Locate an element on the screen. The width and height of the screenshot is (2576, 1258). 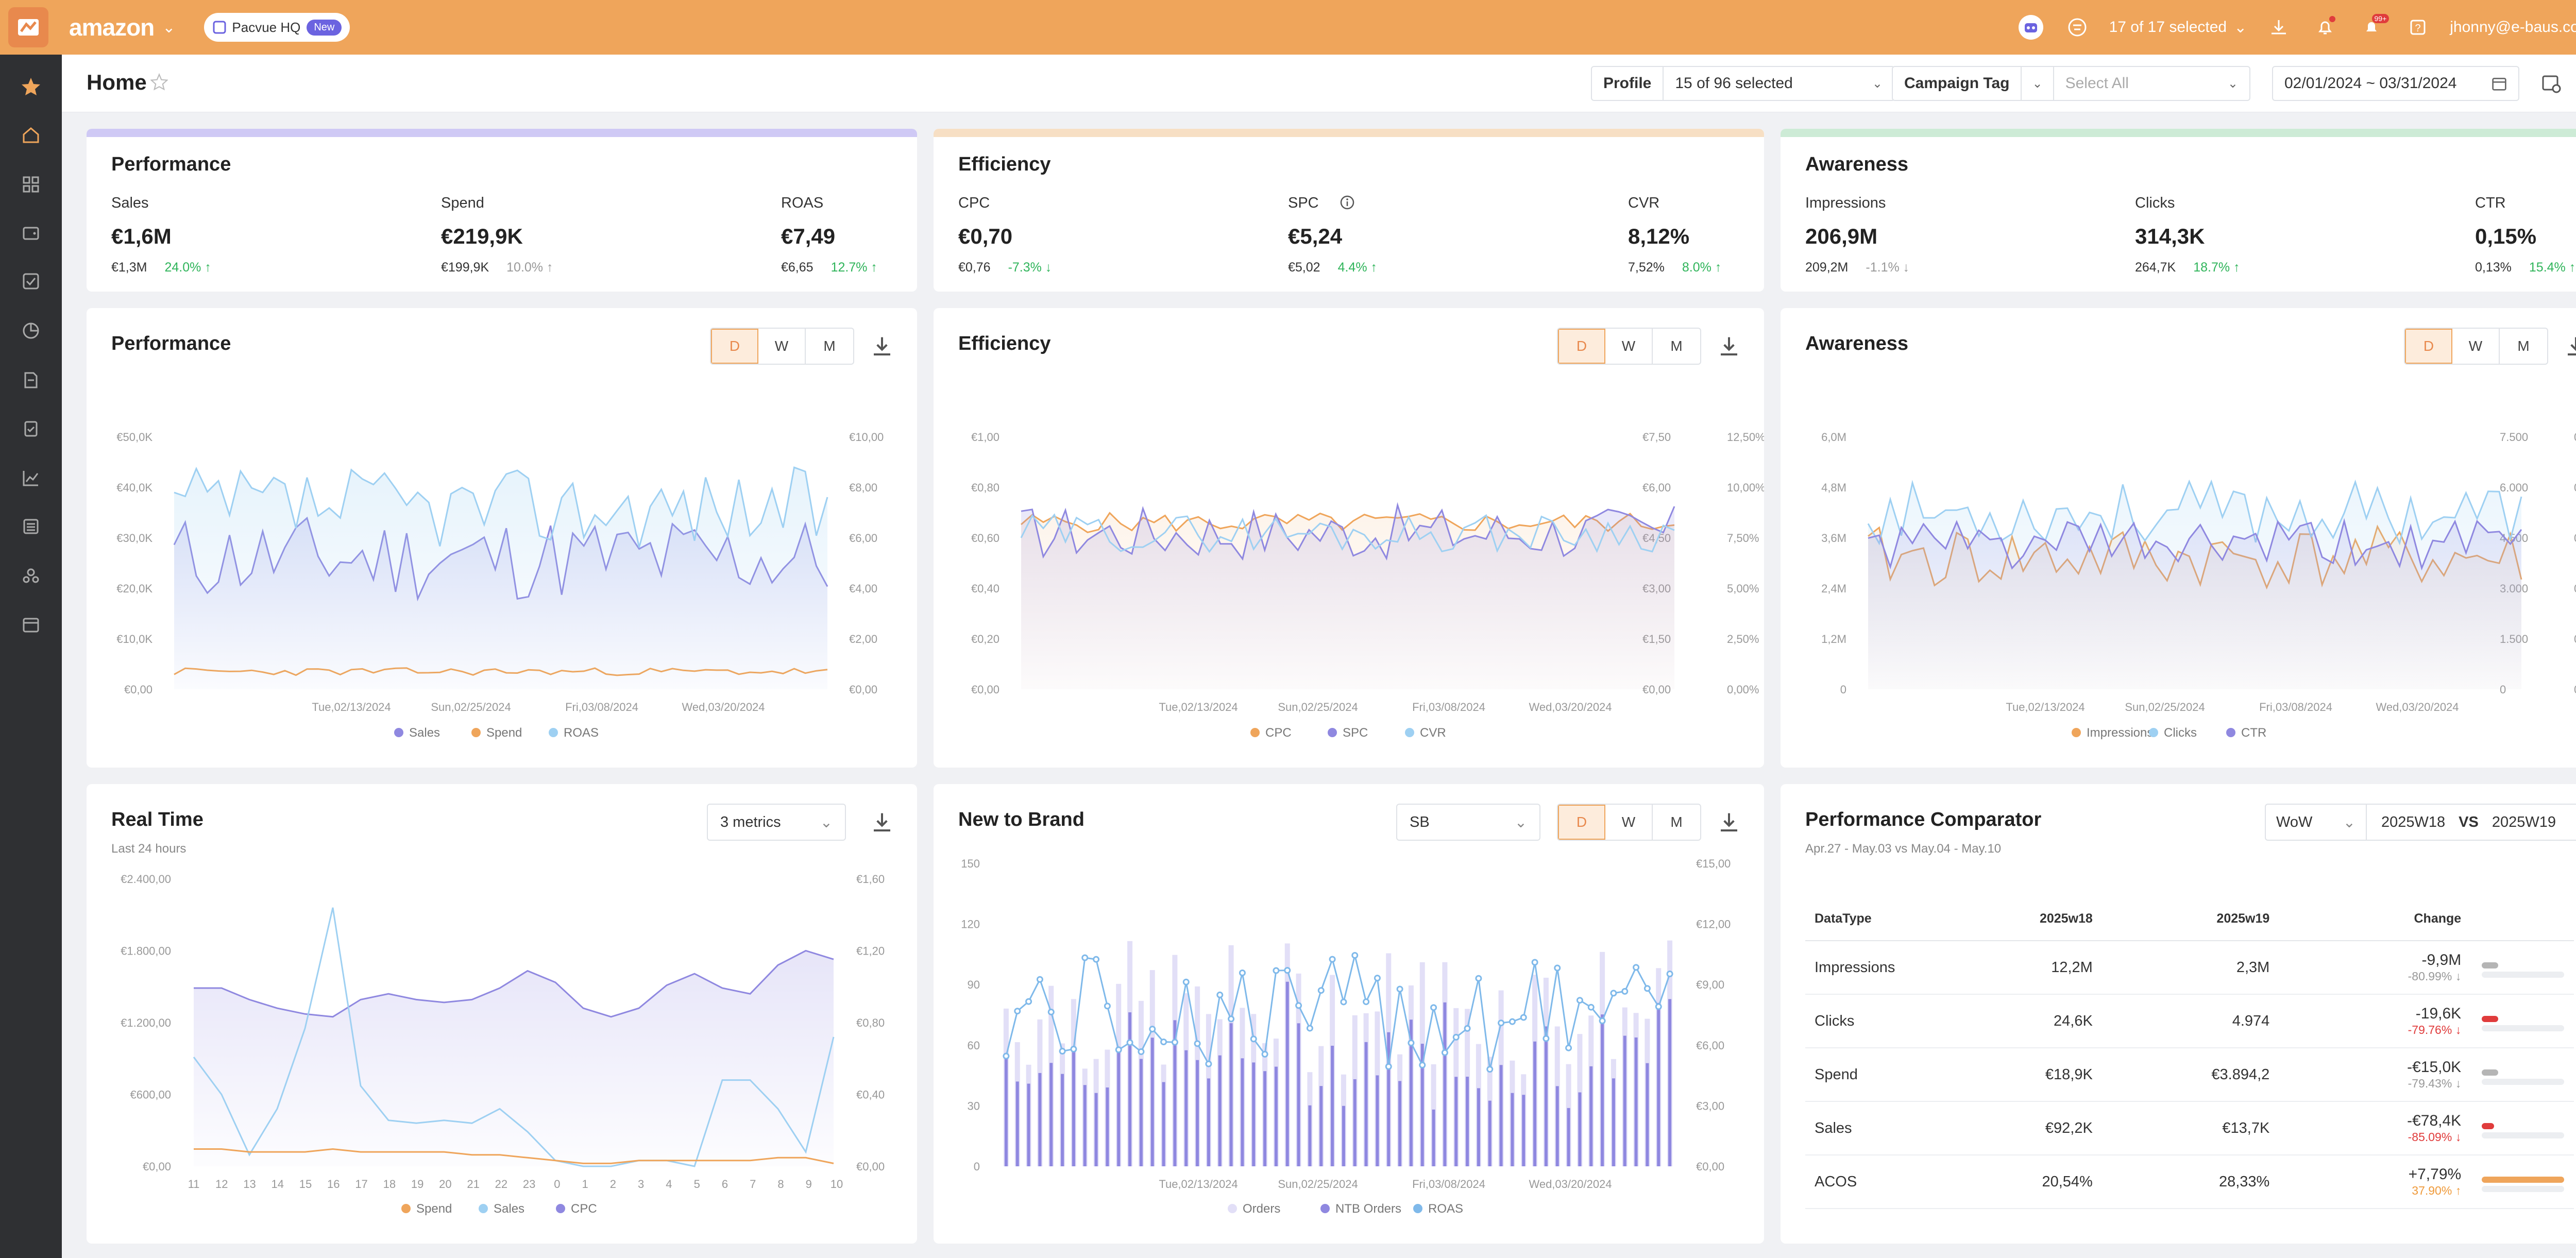
campaign-tag-select: Select All is located at coordinates (2097, 83).